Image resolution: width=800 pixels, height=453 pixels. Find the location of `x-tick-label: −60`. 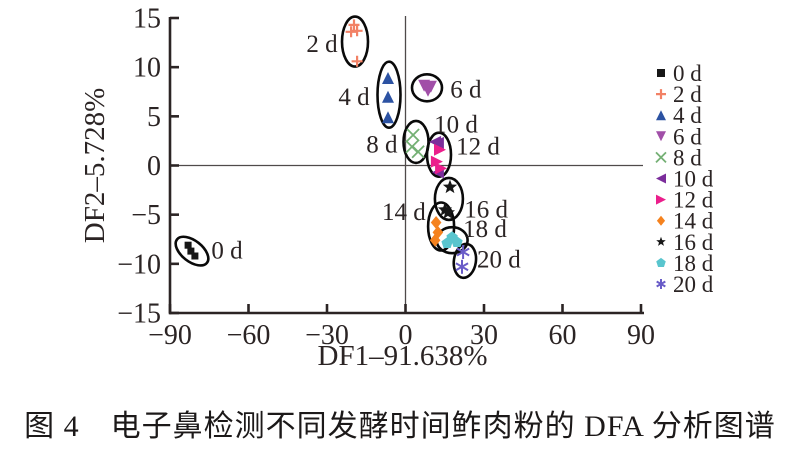

x-tick-label: −60 is located at coordinates (249, 335).